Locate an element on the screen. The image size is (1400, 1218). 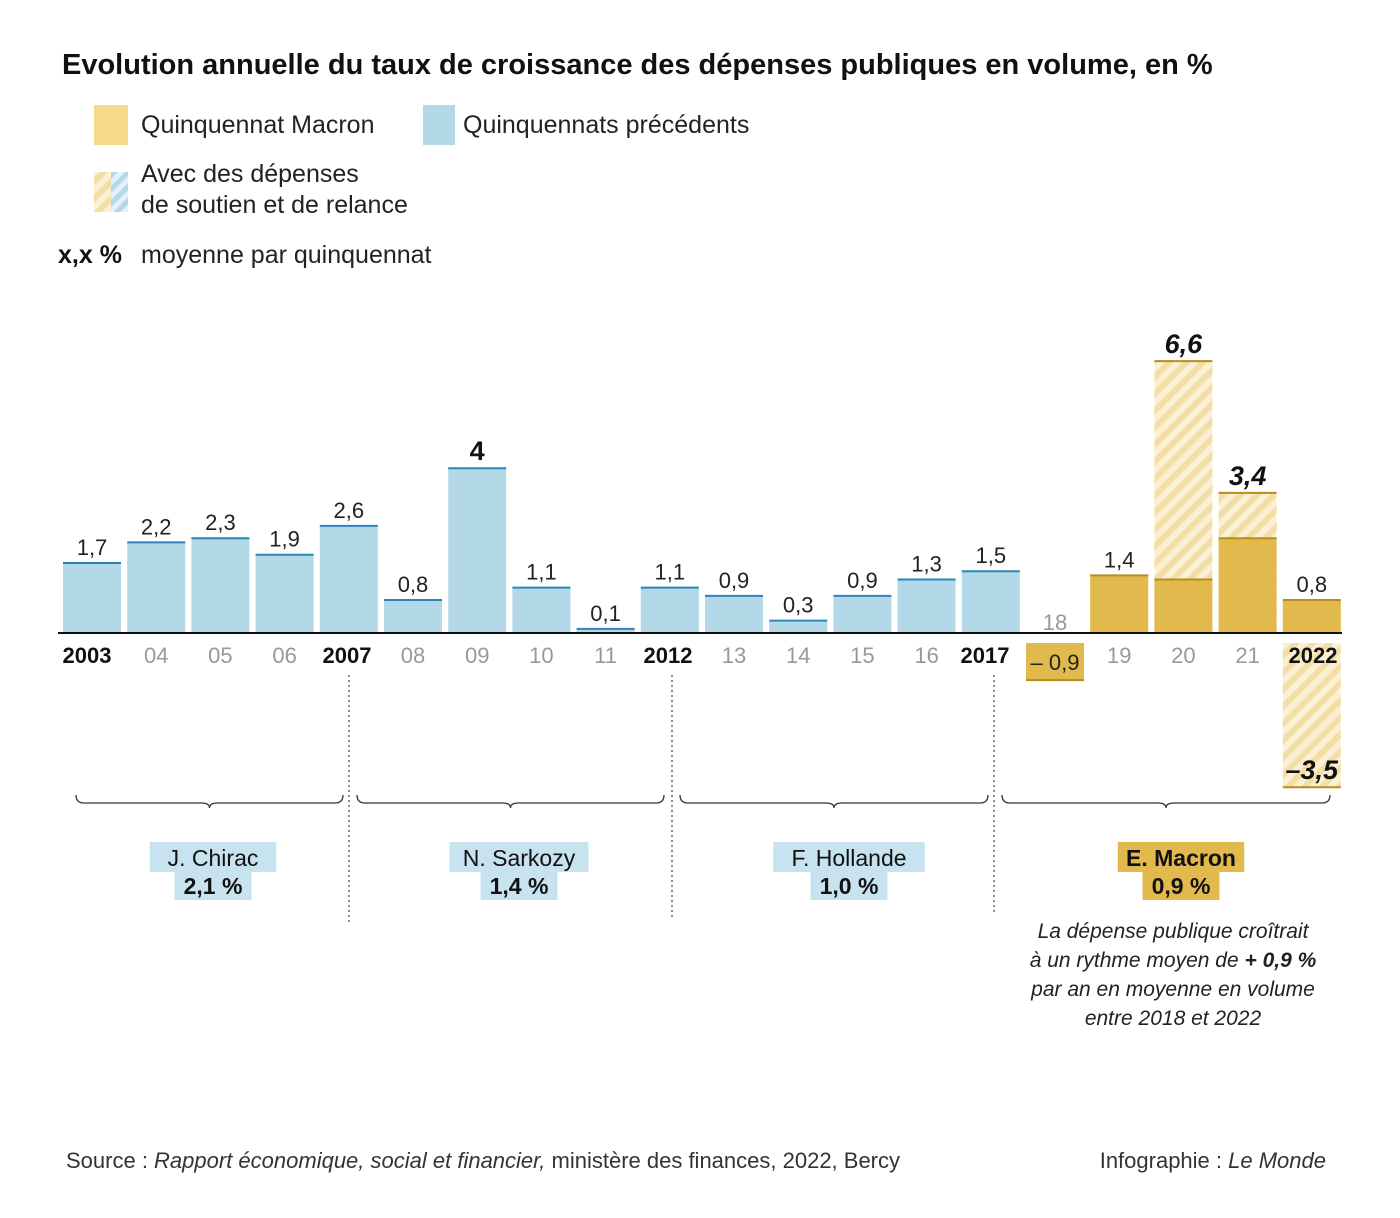
value-label-15: 0,9 is located at coordinates (862, 580).